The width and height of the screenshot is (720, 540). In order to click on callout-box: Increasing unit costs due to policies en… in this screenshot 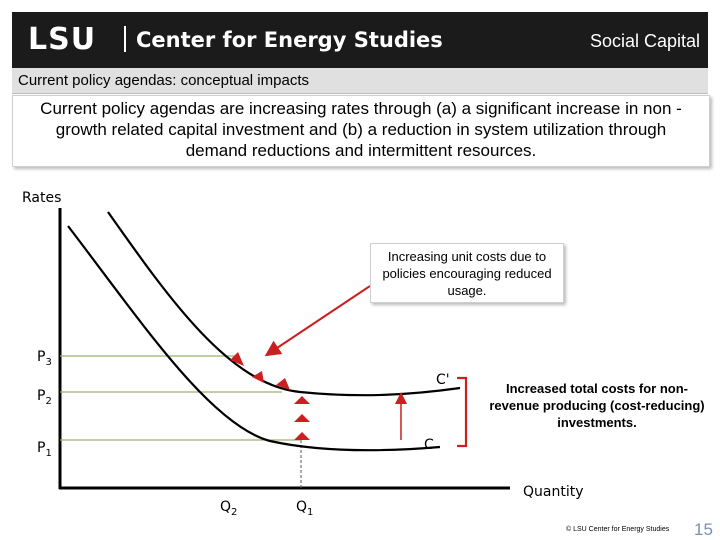, I will do `click(467, 273)`.